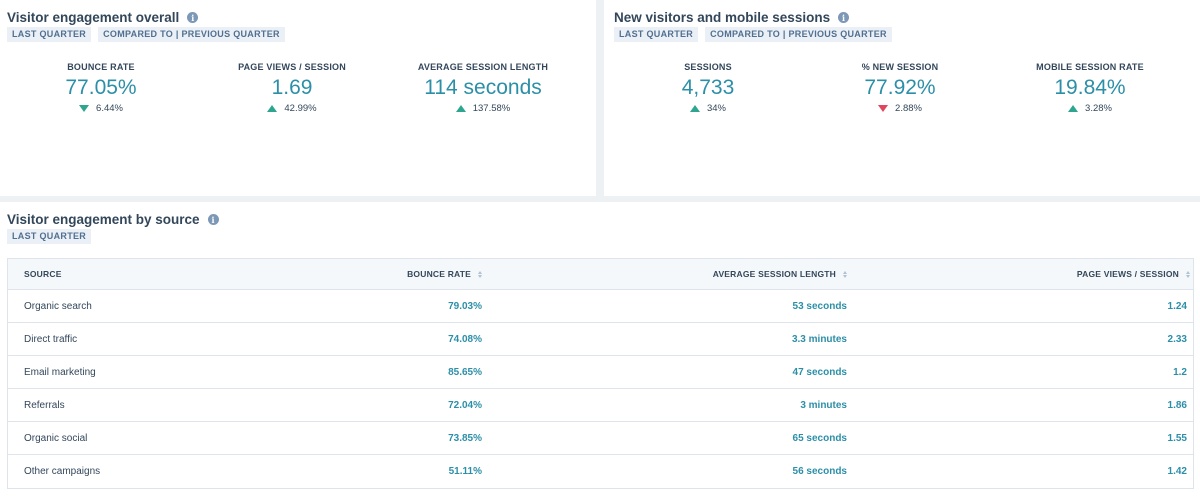 Image resolution: width=1200 pixels, height=500 pixels. Describe the element at coordinates (708, 108) in the screenshot. I see `kpi-change: 34%` at that location.